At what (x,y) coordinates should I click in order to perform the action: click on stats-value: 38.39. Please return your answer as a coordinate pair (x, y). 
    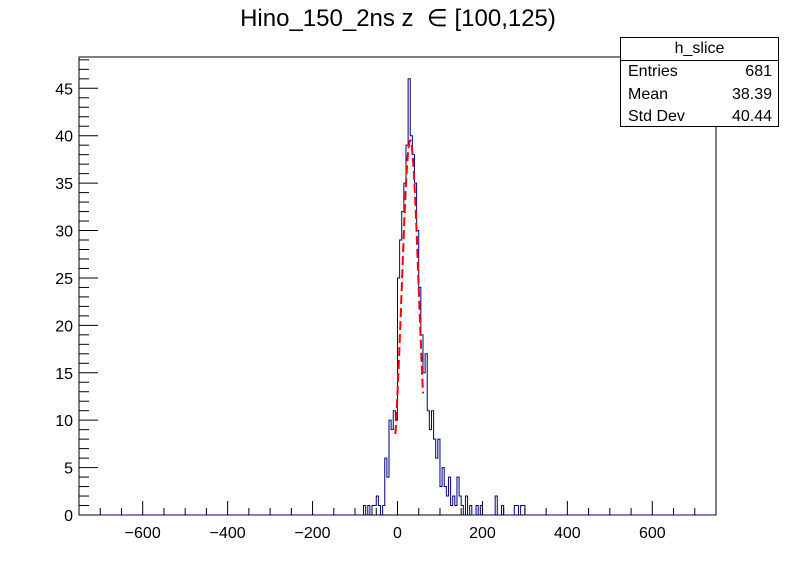
    Looking at the image, I should click on (751, 94).